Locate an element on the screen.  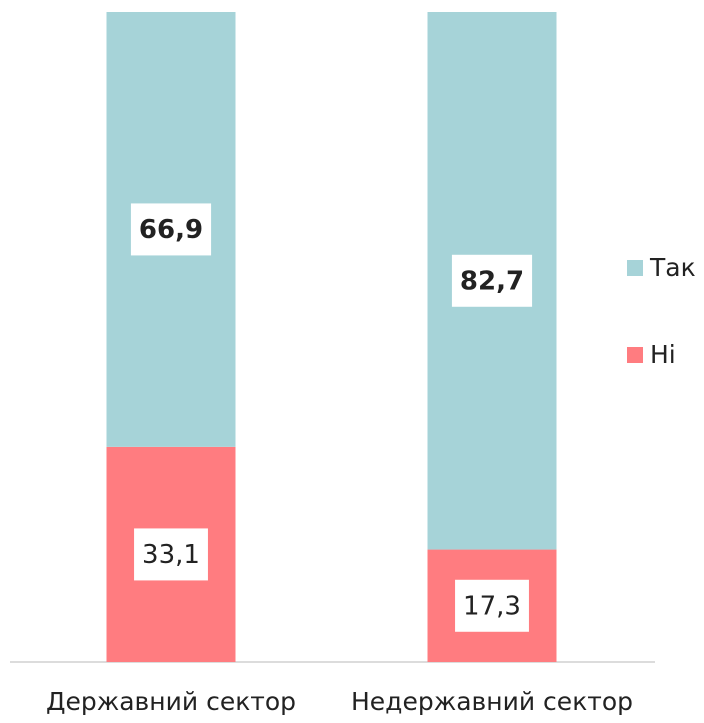
legend-label: Так is located at coordinates (672, 267).